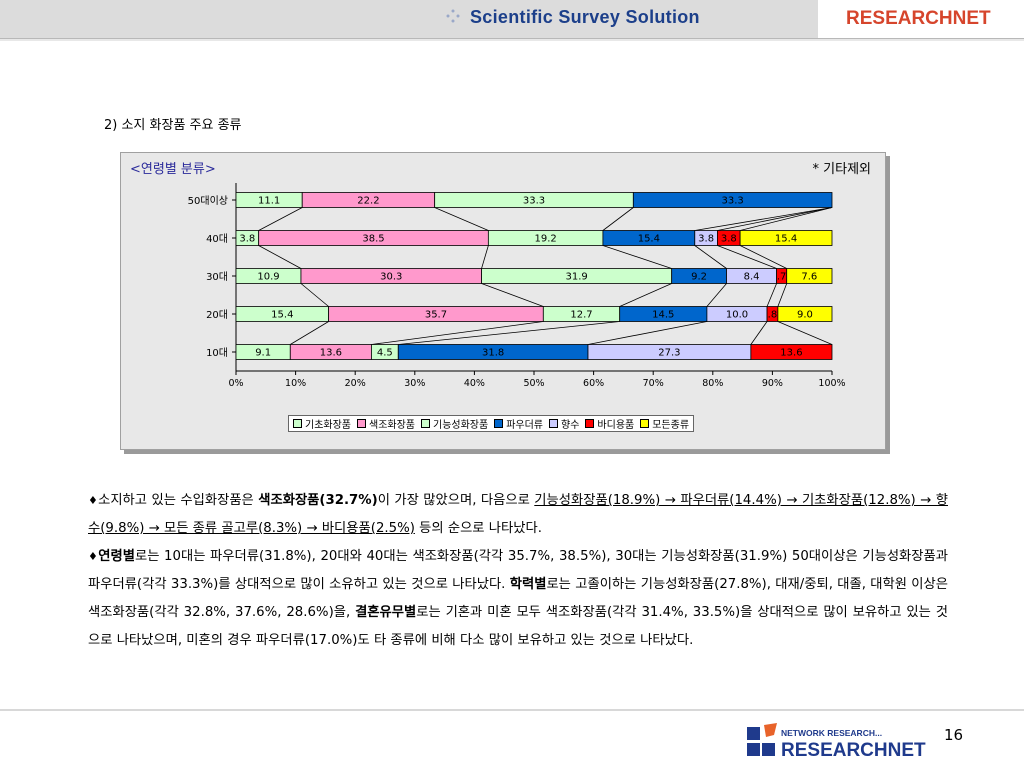  Describe the element at coordinates (355, 383) in the screenshot. I see `x-tick-label: 20%` at that location.